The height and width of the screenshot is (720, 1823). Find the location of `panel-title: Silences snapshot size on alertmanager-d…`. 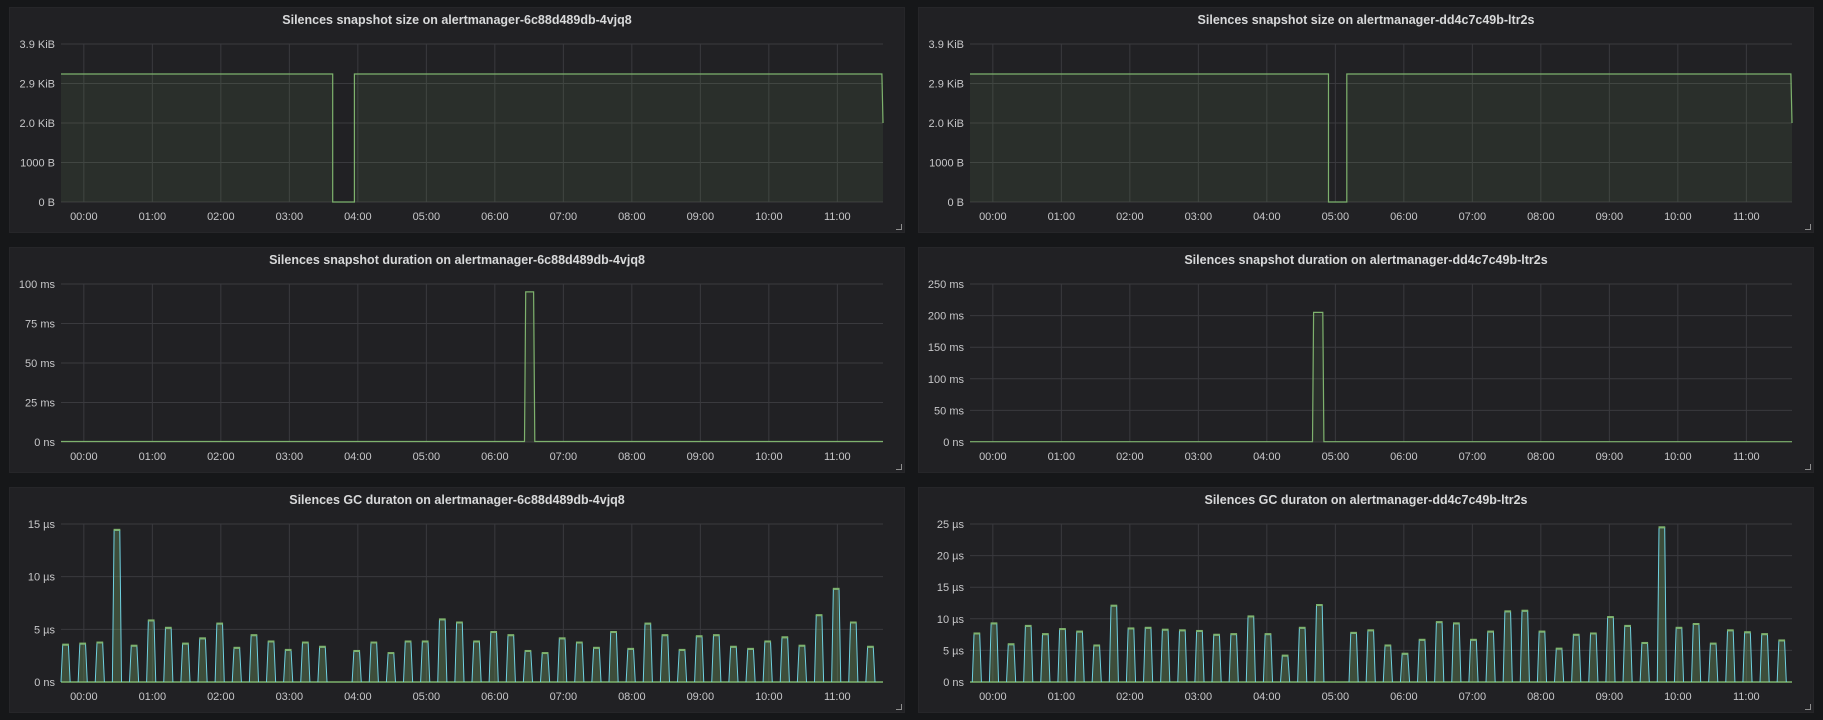

panel-title: Silences snapshot size on alertmanager-d… is located at coordinates (1366, 20).